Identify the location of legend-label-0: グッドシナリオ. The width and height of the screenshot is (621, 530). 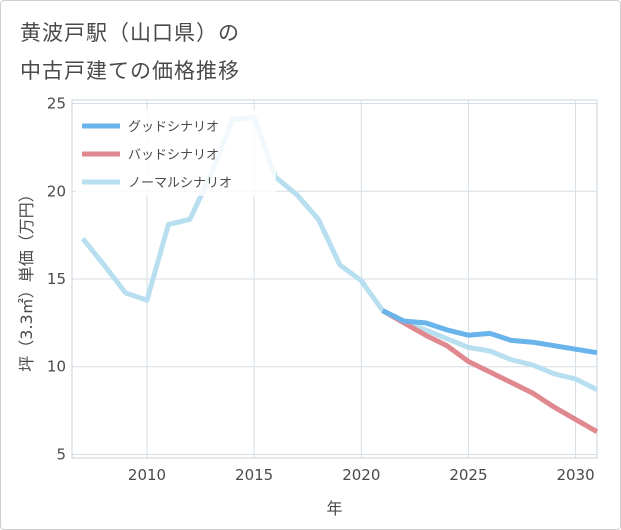
(173, 127).